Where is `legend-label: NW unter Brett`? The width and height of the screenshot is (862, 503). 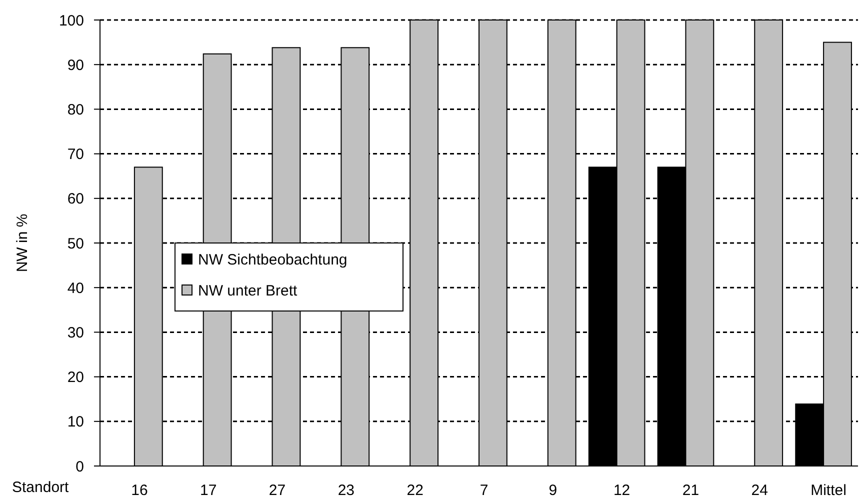 legend-label: NW unter Brett is located at coordinates (248, 291).